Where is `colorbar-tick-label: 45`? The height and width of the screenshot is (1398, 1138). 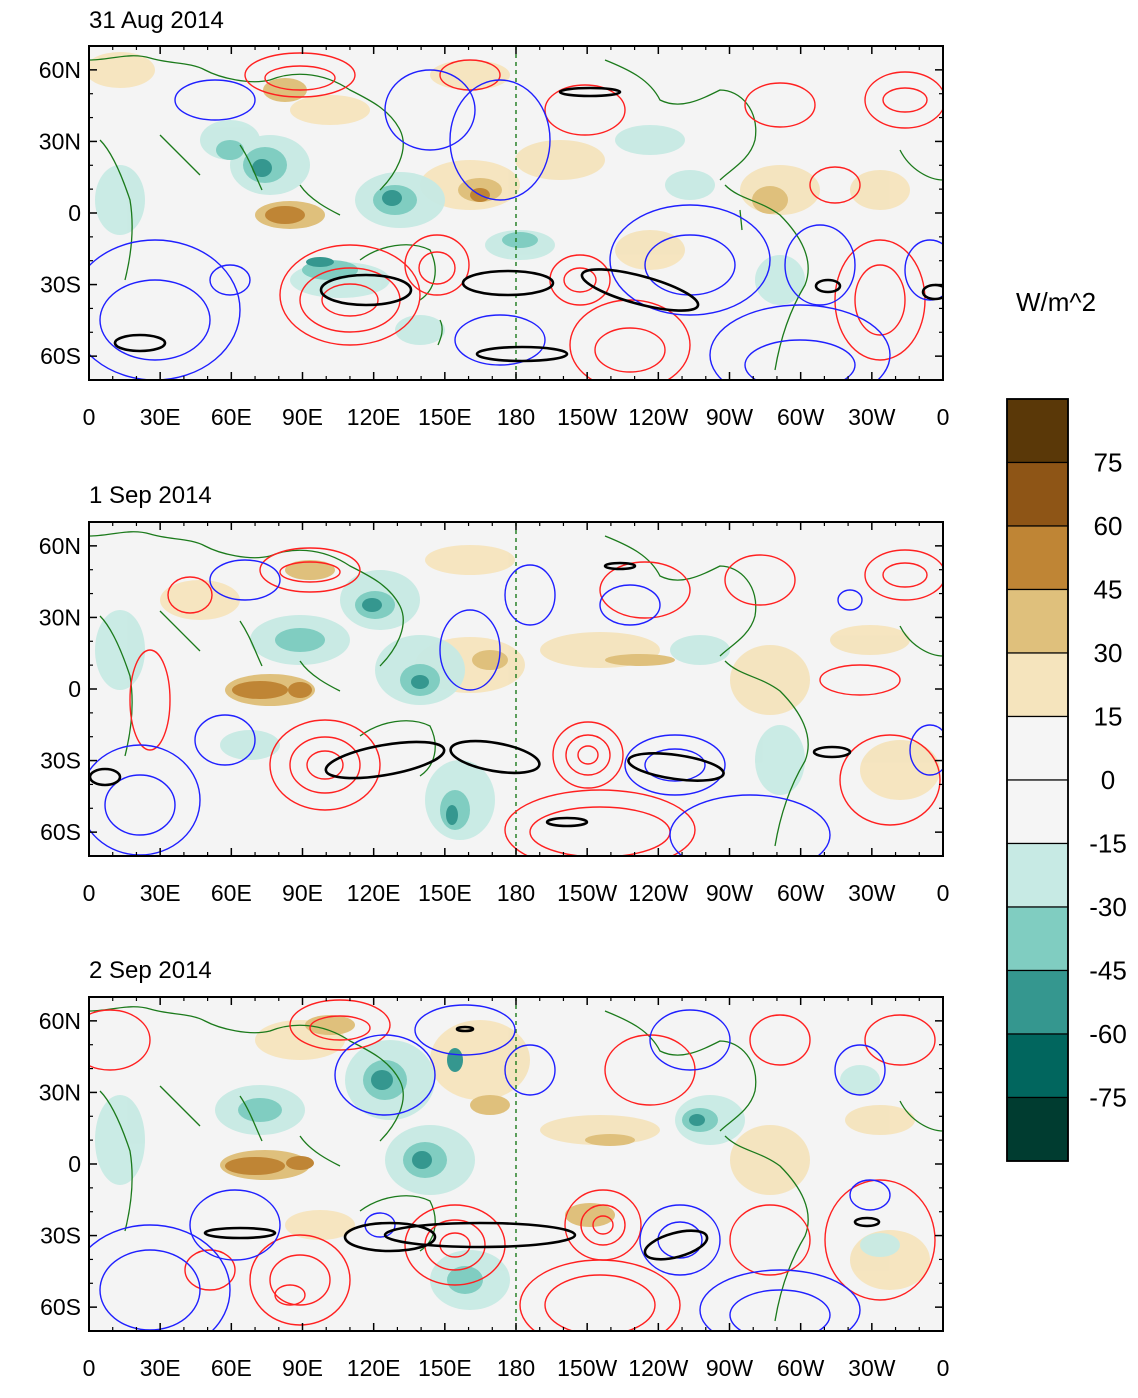
colorbar-tick-label: 45 is located at coordinates (1108, 590).